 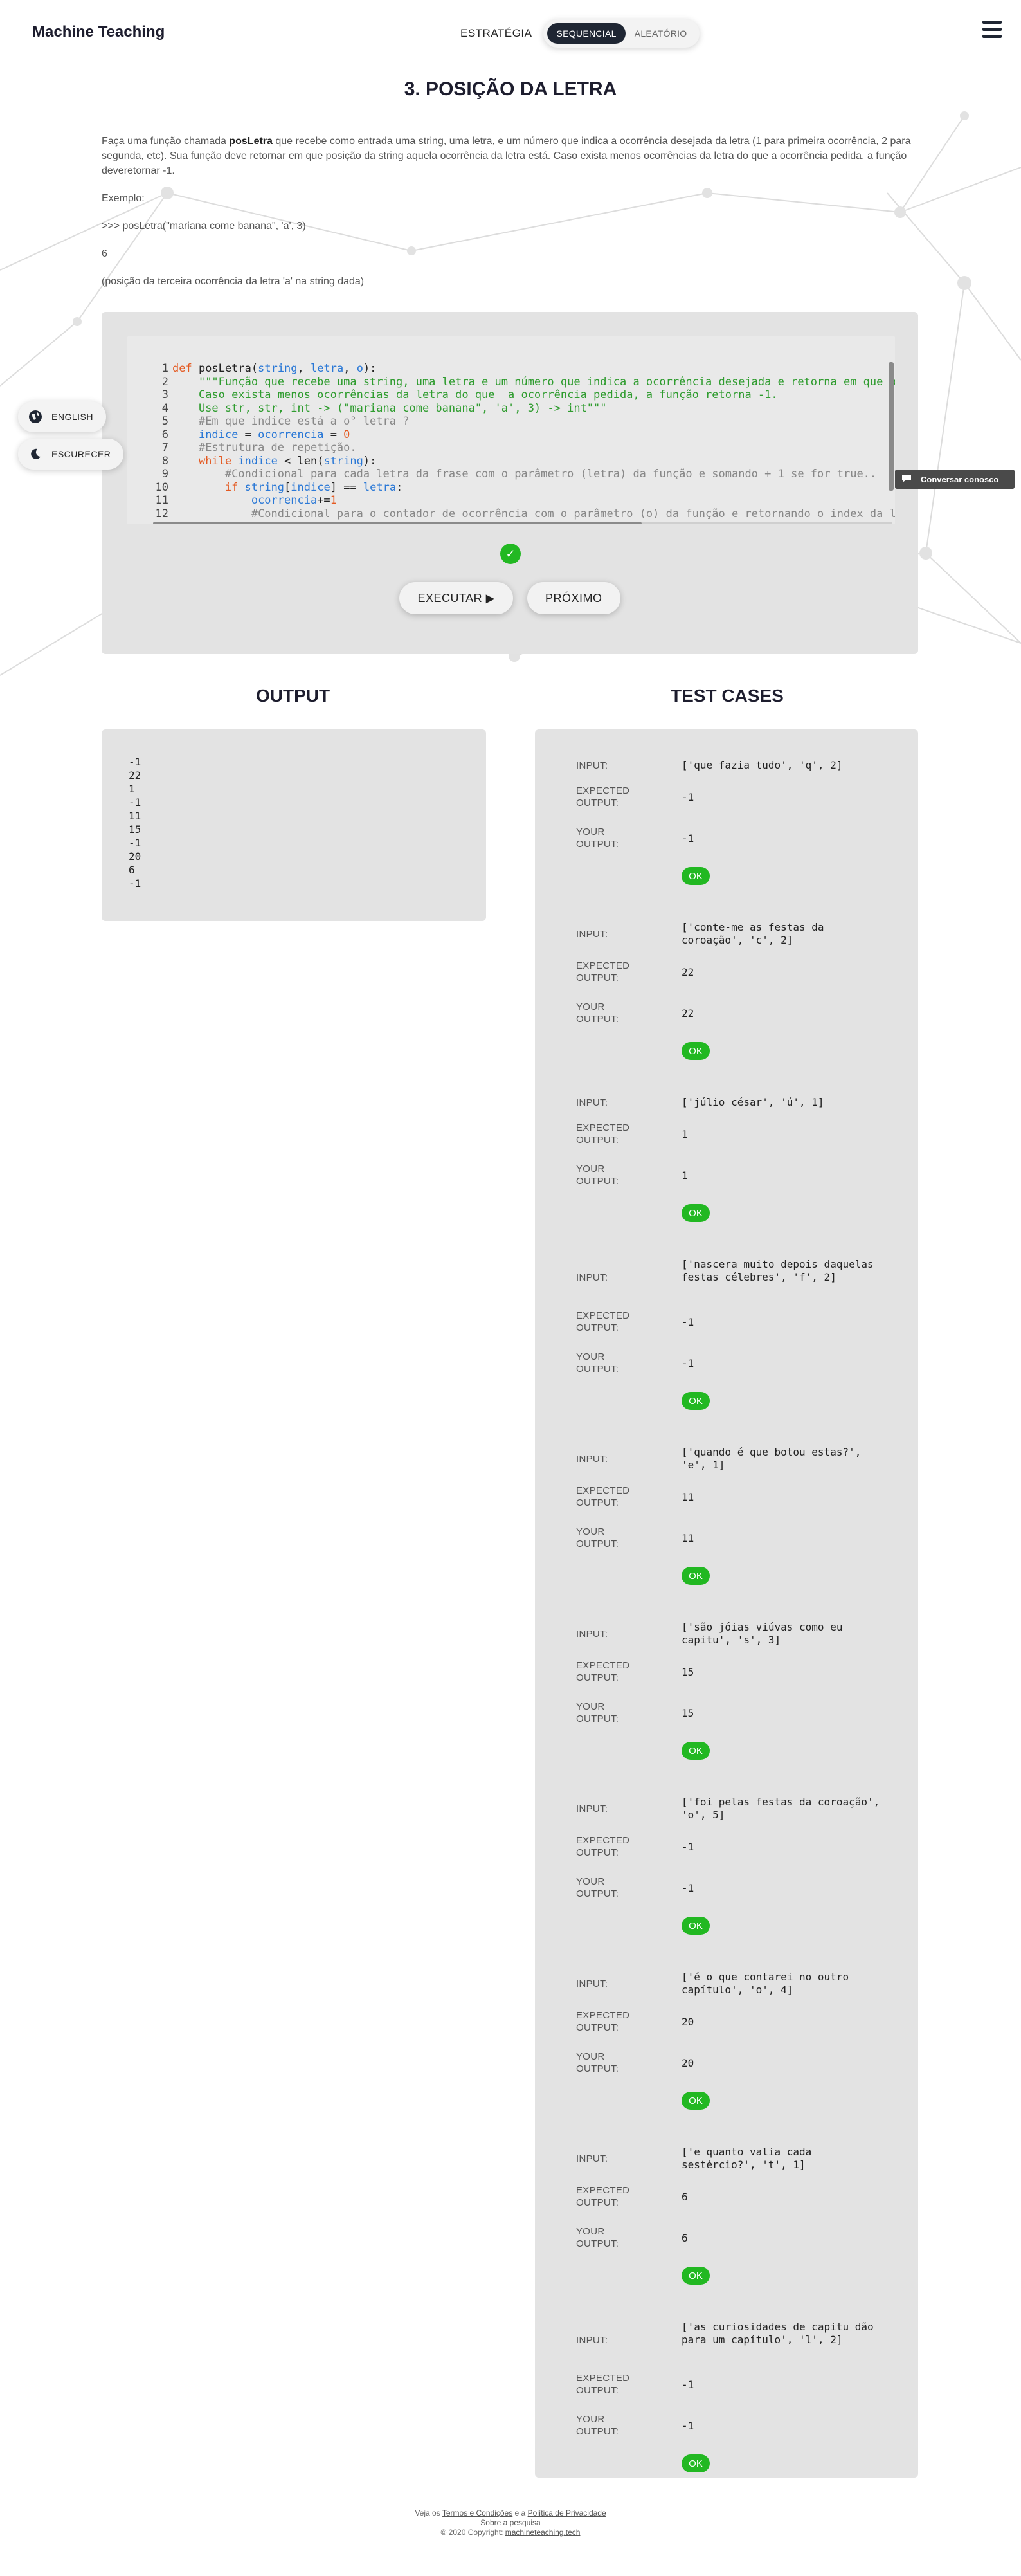 I want to click on function-name: posLetra, so click(x=251, y=141).